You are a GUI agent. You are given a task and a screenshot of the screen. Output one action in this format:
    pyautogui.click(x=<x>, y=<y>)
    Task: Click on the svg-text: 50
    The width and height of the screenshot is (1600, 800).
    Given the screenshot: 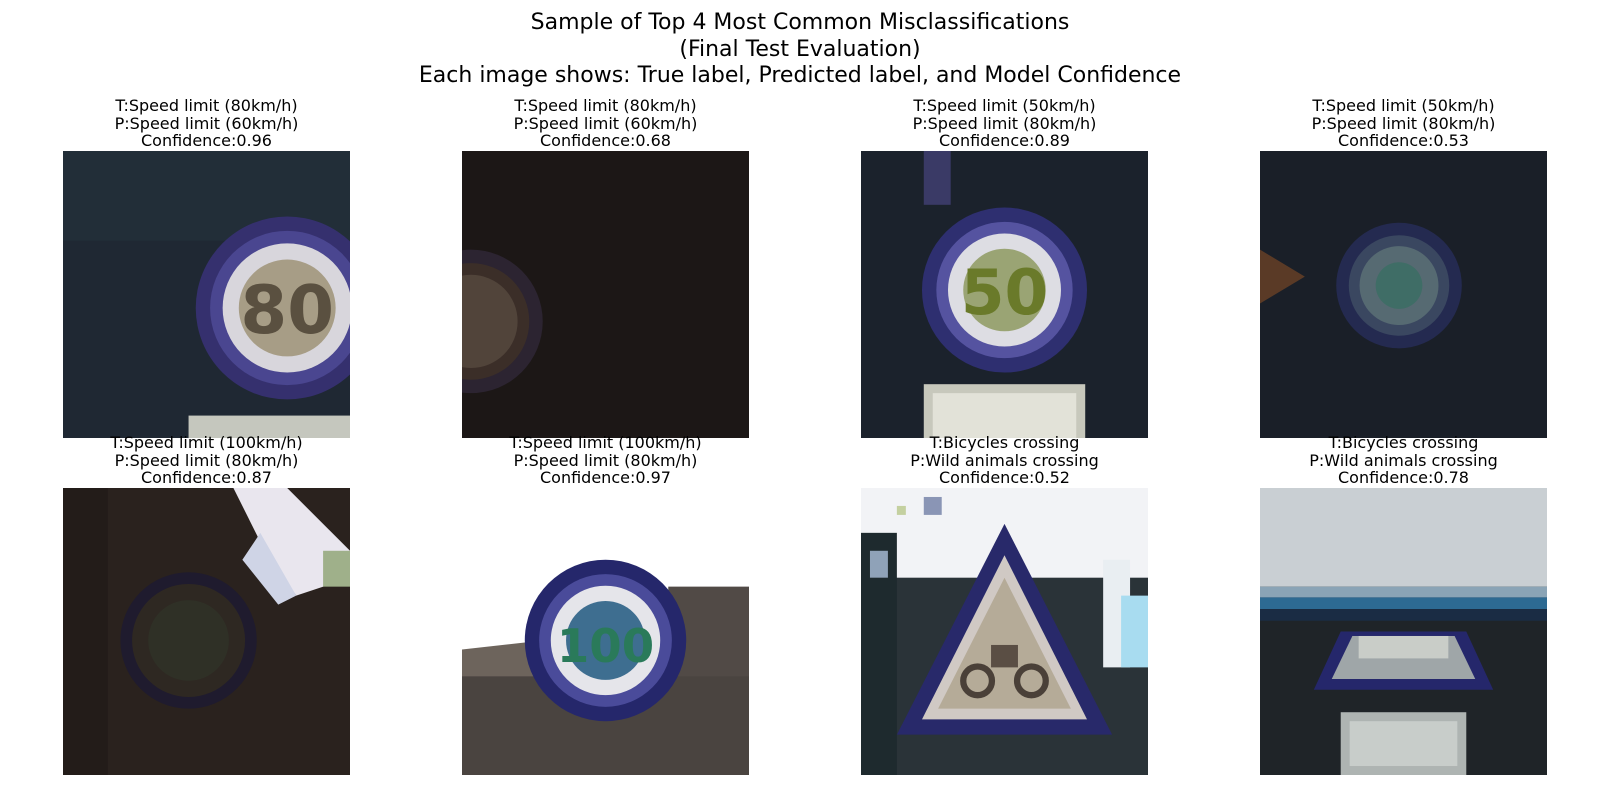 What is the action you would take?
    pyautogui.click(x=1004, y=292)
    